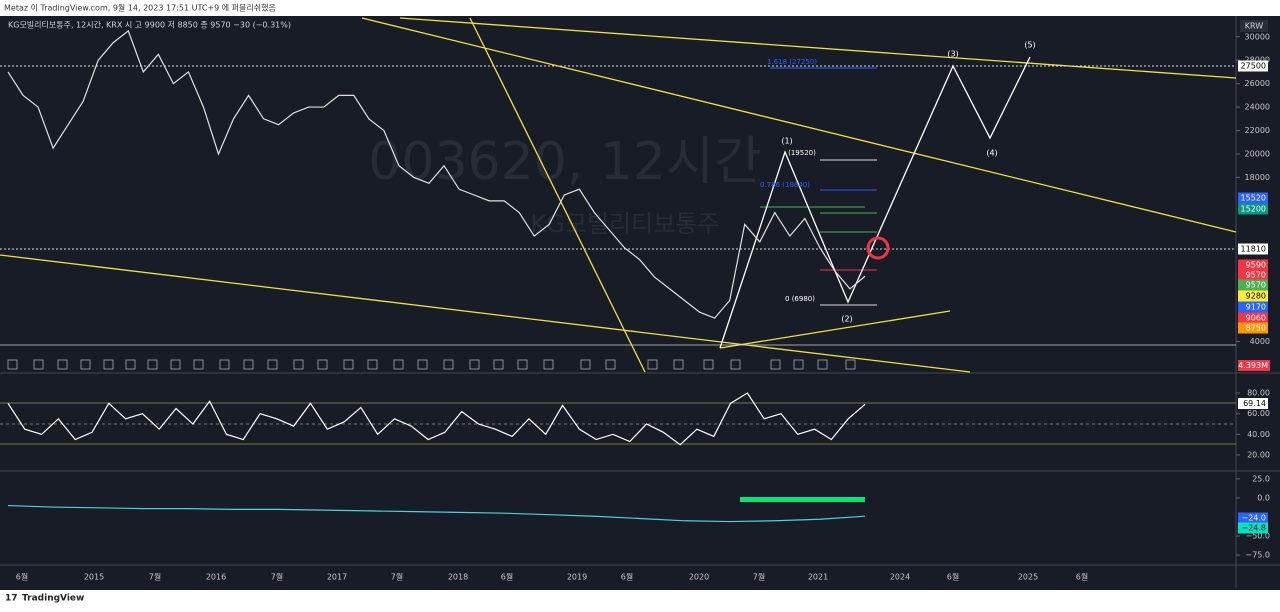  I want to click on time-label: 2025, so click(1028, 577).